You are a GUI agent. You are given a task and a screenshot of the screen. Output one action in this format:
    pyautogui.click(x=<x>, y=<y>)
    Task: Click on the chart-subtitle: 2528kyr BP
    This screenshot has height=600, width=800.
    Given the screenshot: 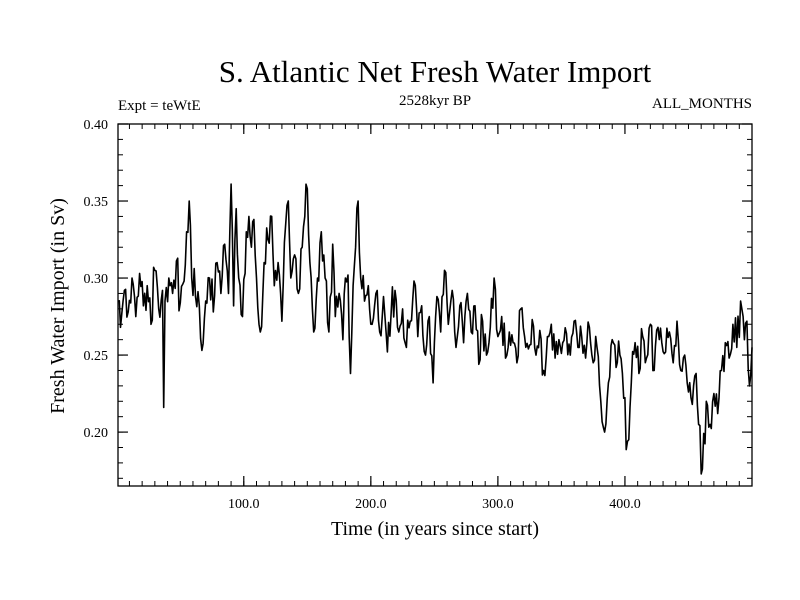 What is the action you would take?
    pyautogui.click(x=435, y=101)
    